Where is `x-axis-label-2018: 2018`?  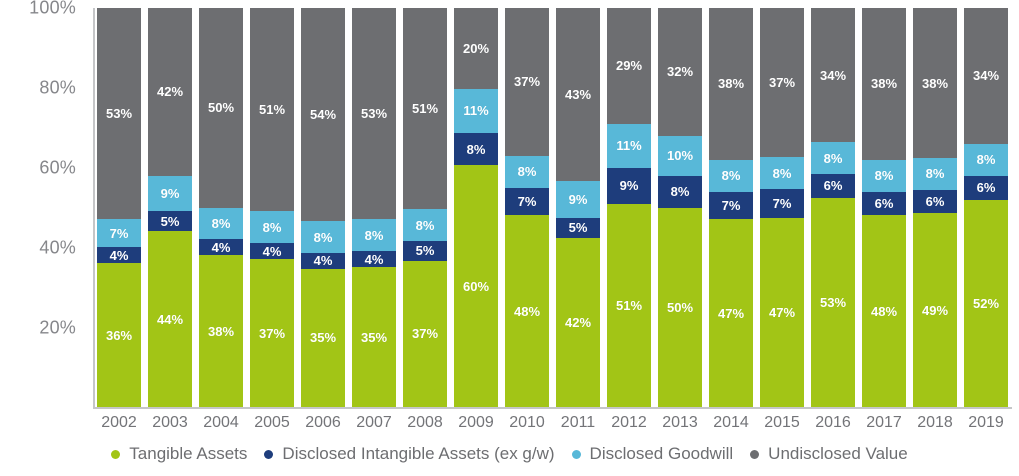 x-axis-label-2018: 2018 is located at coordinates (935, 422).